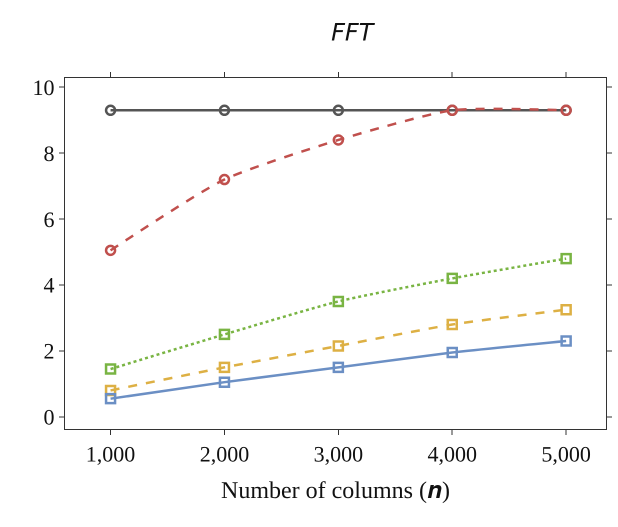  What do you see at coordinates (49, 219) in the screenshot?
I see `y-tick-label: 6` at bounding box center [49, 219].